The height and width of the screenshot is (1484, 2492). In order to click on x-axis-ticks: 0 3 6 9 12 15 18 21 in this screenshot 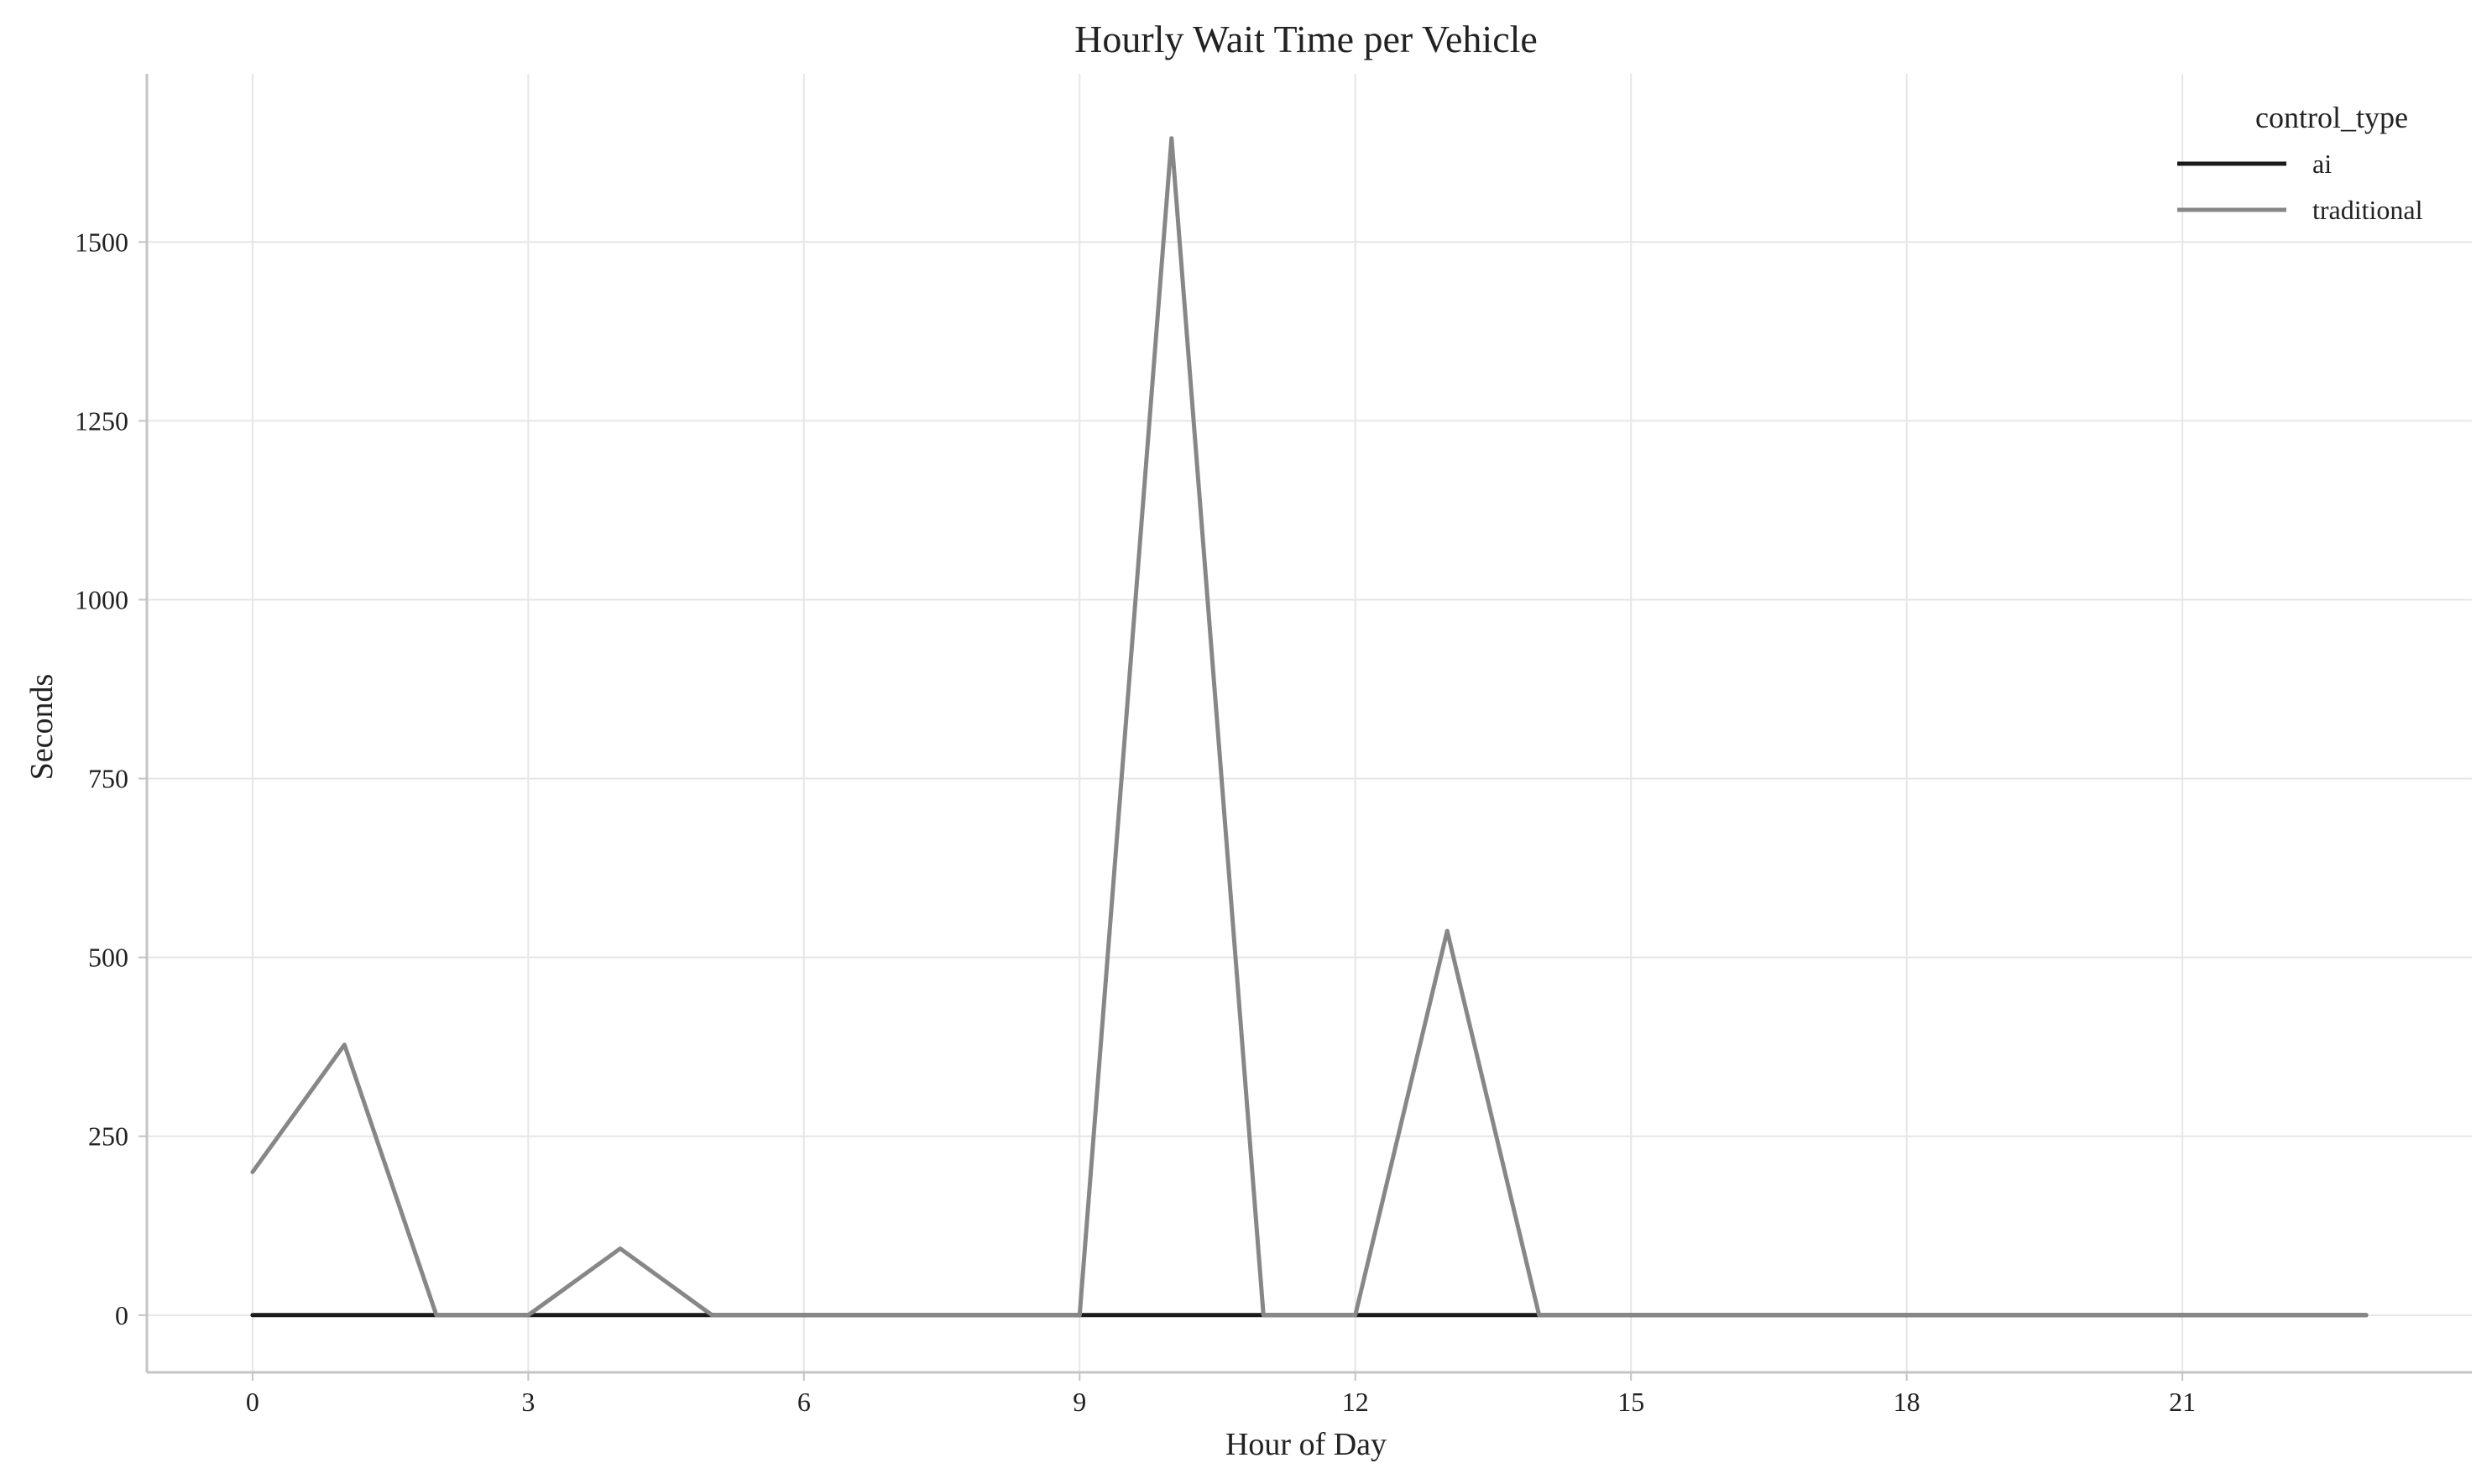, I will do `click(1221, 1394)`.